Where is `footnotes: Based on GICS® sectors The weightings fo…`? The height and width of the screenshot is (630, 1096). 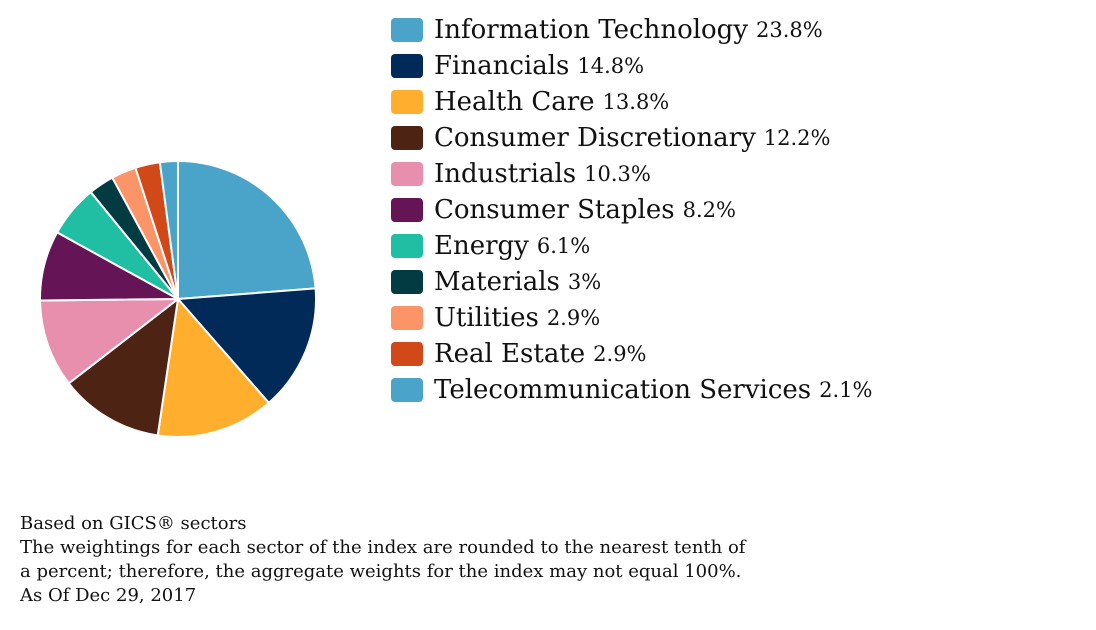 footnotes: Based on GICS® sectors The weightings fo… is located at coordinates (410, 560).